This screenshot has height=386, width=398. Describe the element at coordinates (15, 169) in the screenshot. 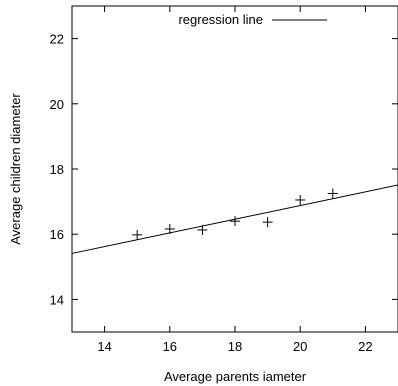

I see `y-axis-label: Average children diameter` at that location.